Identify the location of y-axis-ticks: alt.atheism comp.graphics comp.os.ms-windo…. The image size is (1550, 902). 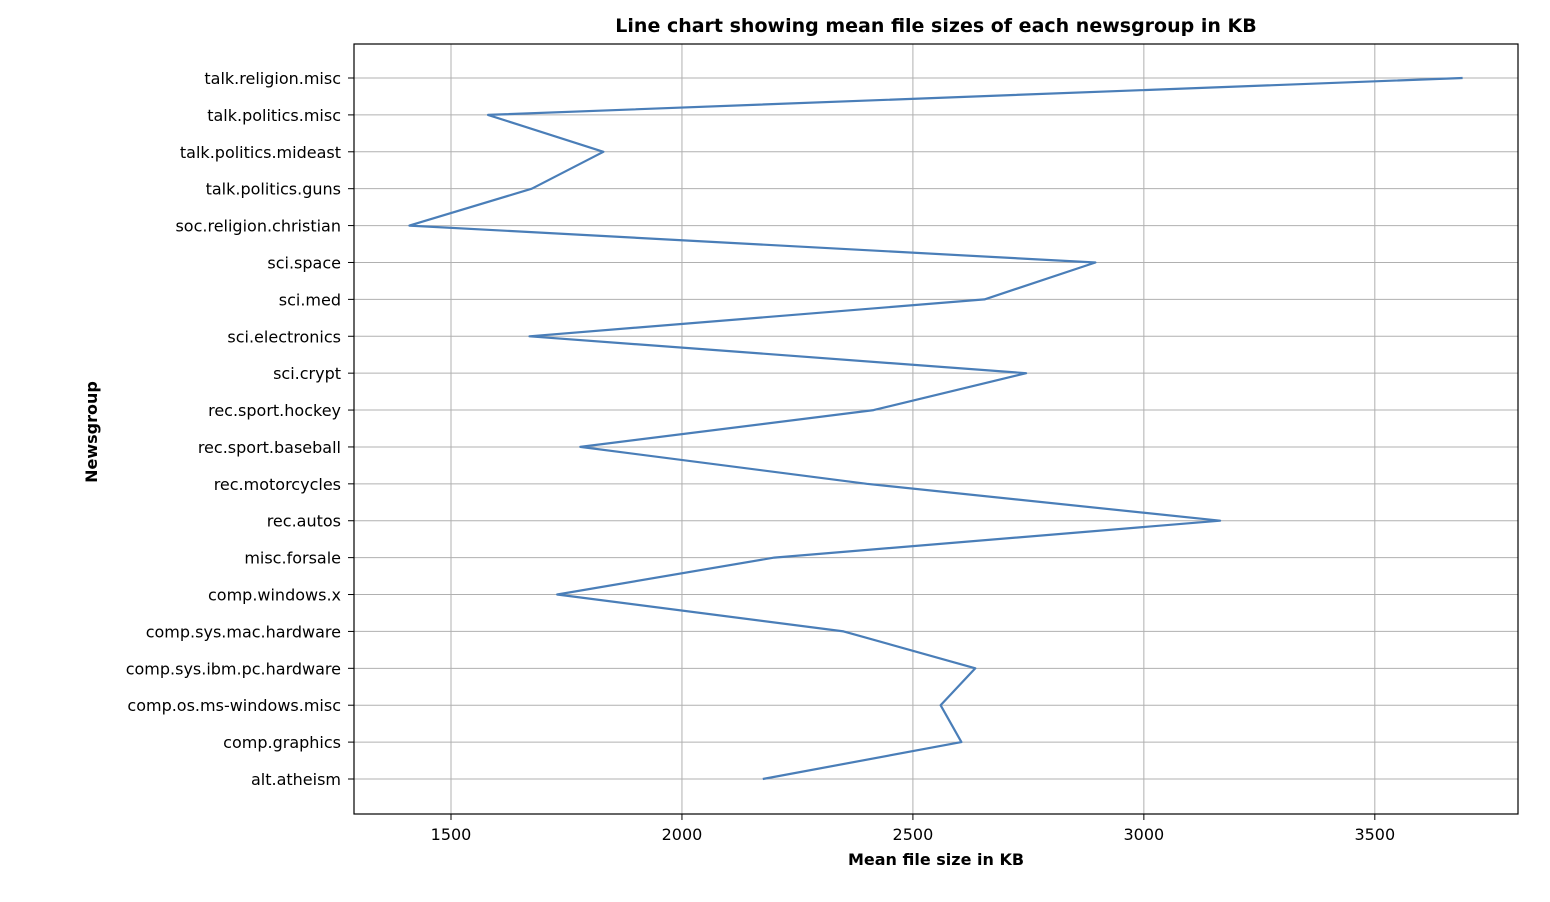
(240, 429).